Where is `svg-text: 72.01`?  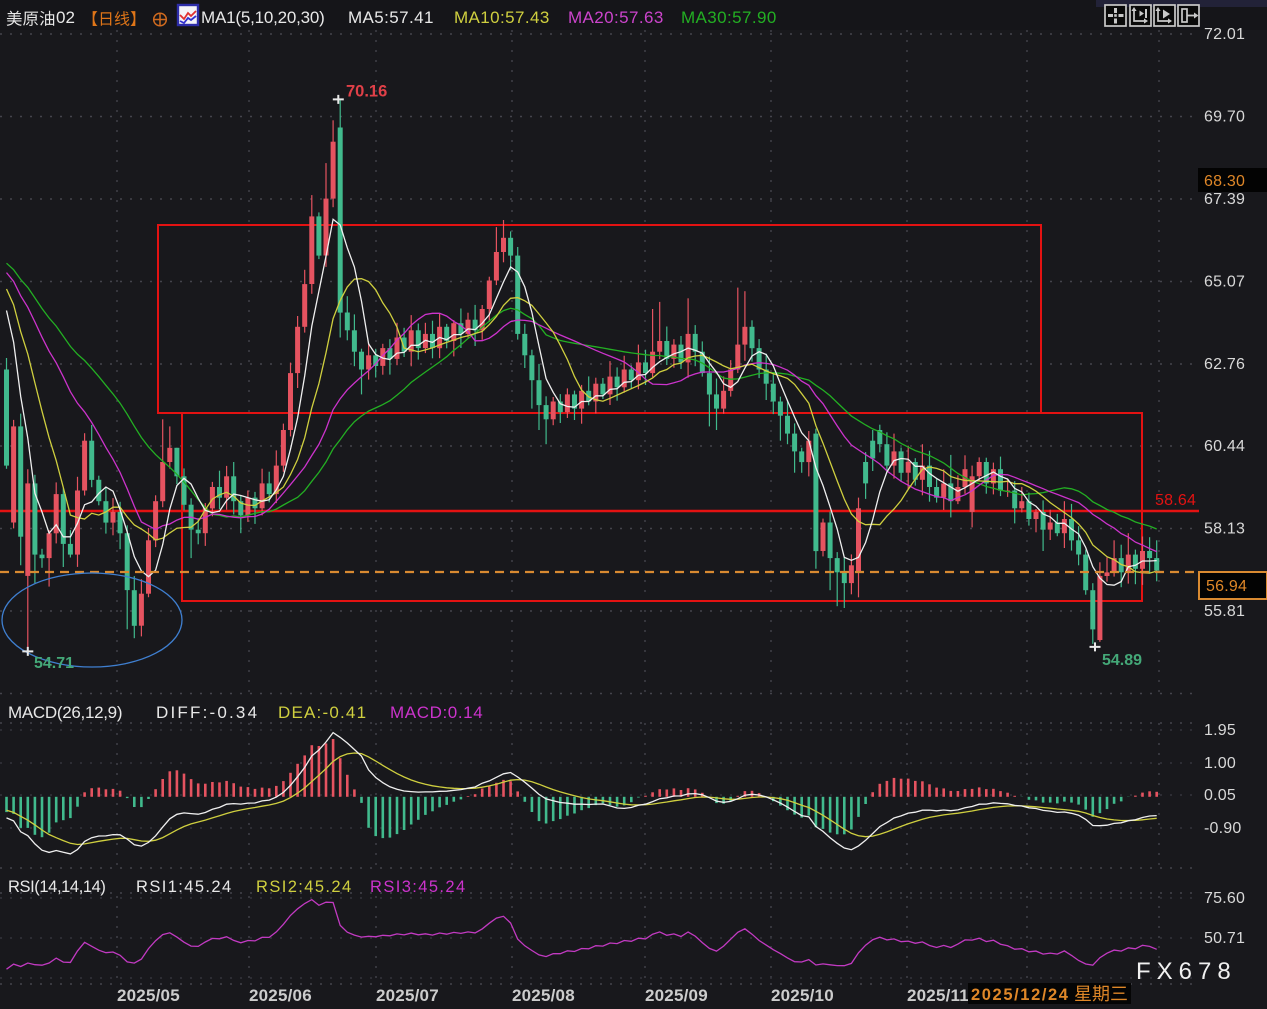
svg-text: 72.01 is located at coordinates (1224, 34).